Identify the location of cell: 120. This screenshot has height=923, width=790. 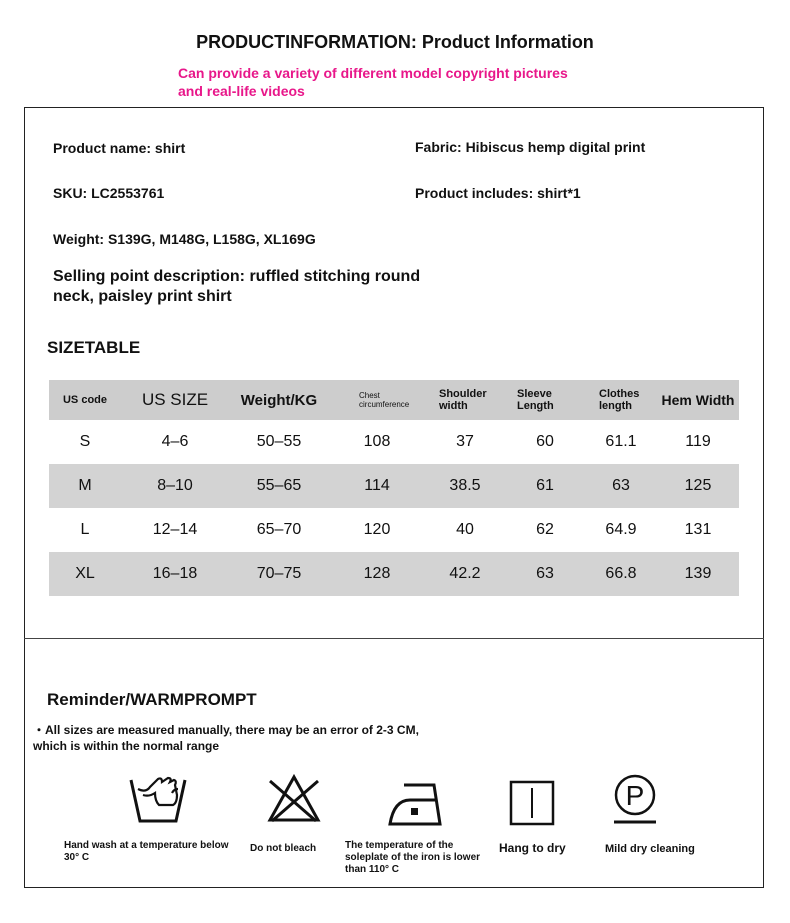
(377, 529).